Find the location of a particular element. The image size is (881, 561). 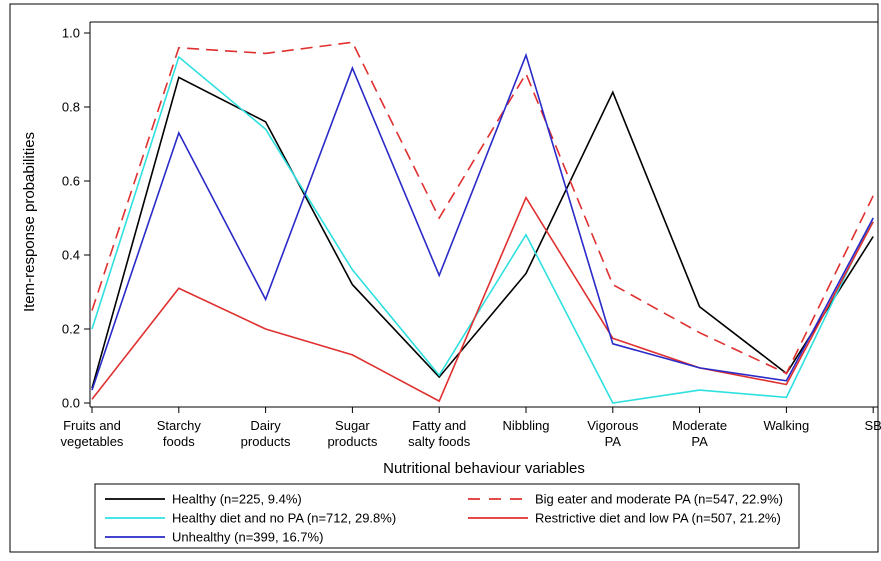

y-tick-label: 1.0 is located at coordinates (71, 33).